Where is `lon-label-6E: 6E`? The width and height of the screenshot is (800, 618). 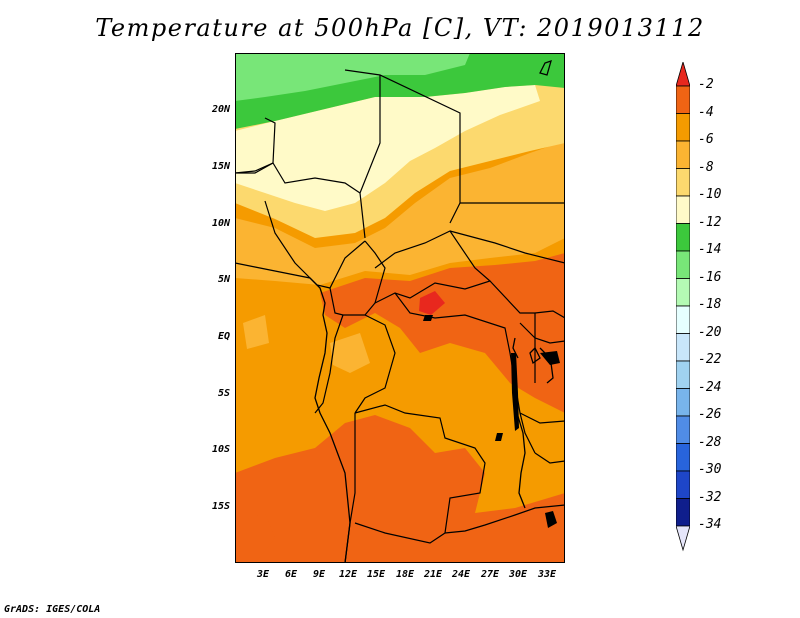
lon-label-6E: 6E is located at coordinates (291, 574).